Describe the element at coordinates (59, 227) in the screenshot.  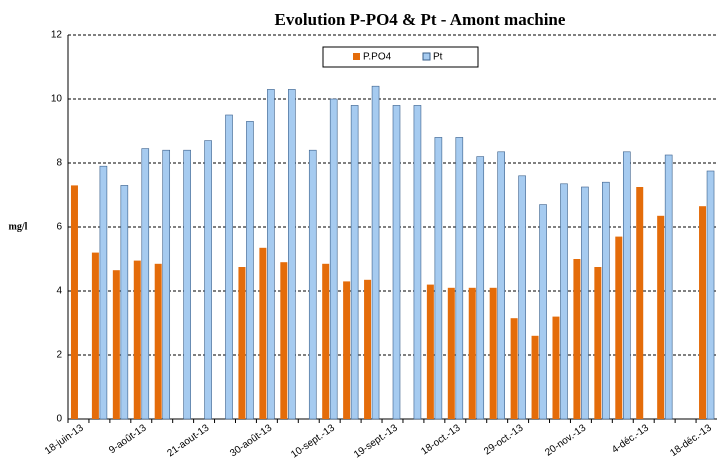
I see `y-tick-label: 6` at that location.